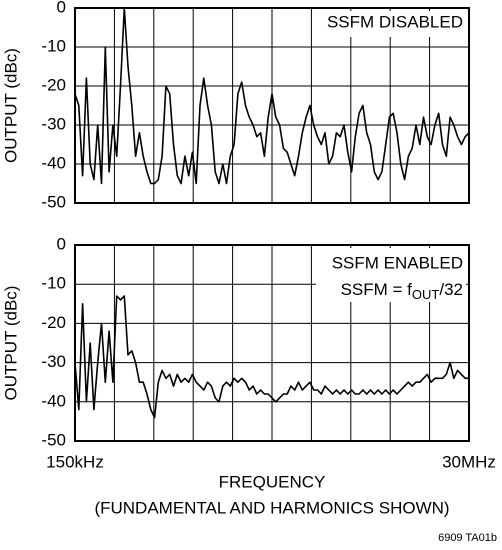 Image resolution: width=502 pixels, height=550 pixels. What do you see at coordinates (75, 461) in the screenshot?
I see `x-tick-label: 150kHz` at bounding box center [75, 461].